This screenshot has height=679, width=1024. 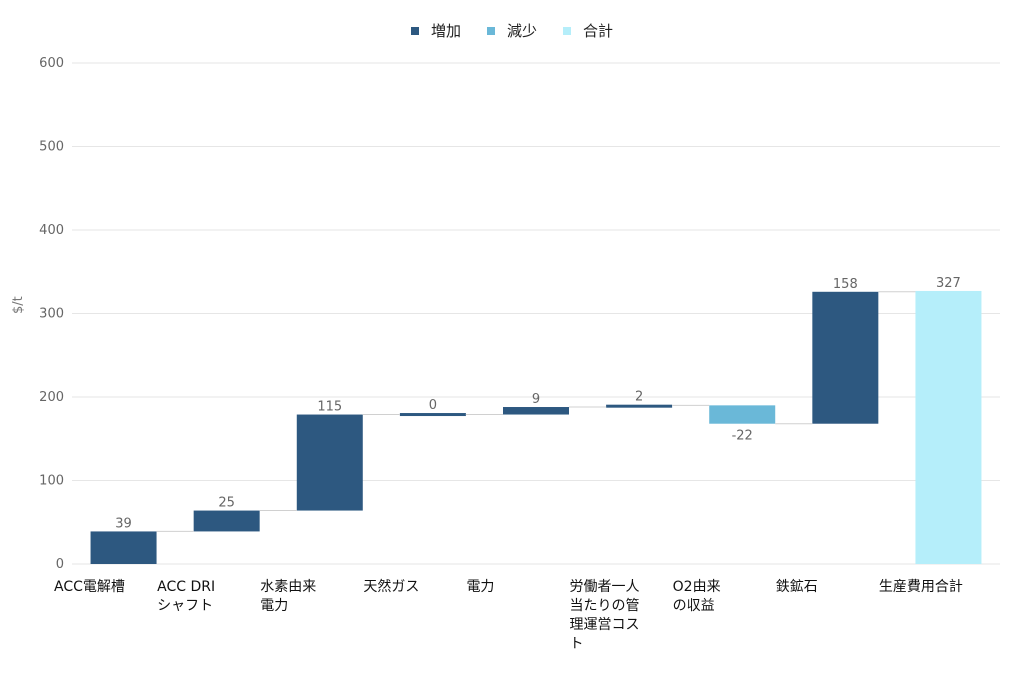 What do you see at coordinates (226, 503) in the screenshot?
I see `data-label: 25` at bounding box center [226, 503].